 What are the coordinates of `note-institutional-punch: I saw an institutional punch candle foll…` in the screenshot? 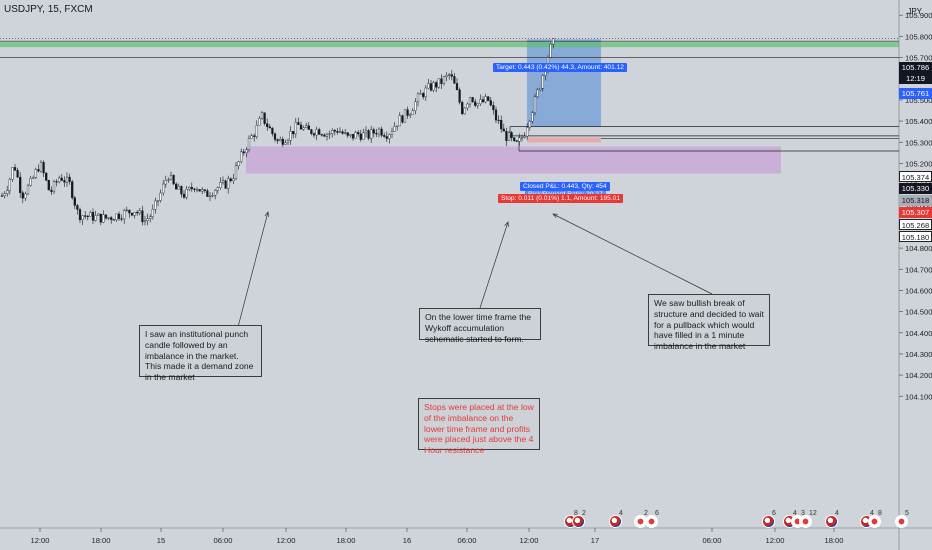 It's located at (200, 353).